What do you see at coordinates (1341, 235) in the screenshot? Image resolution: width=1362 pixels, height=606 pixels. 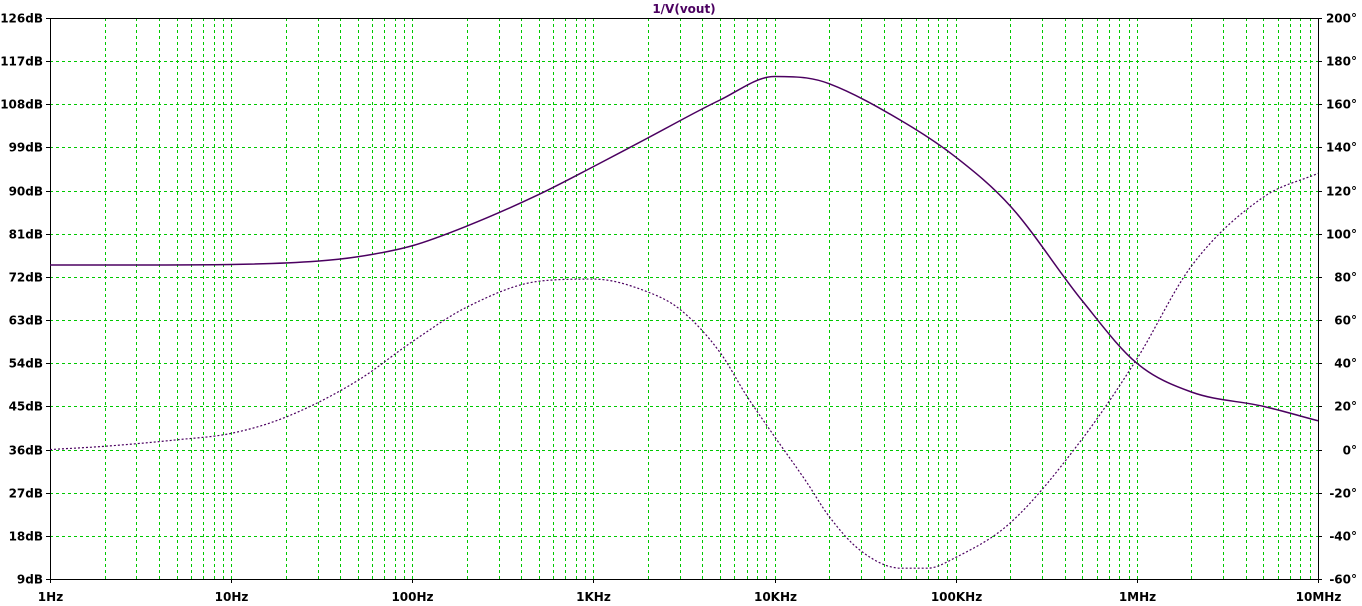 I see `right-tick-label: 100°` at bounding box center [1341, 235].